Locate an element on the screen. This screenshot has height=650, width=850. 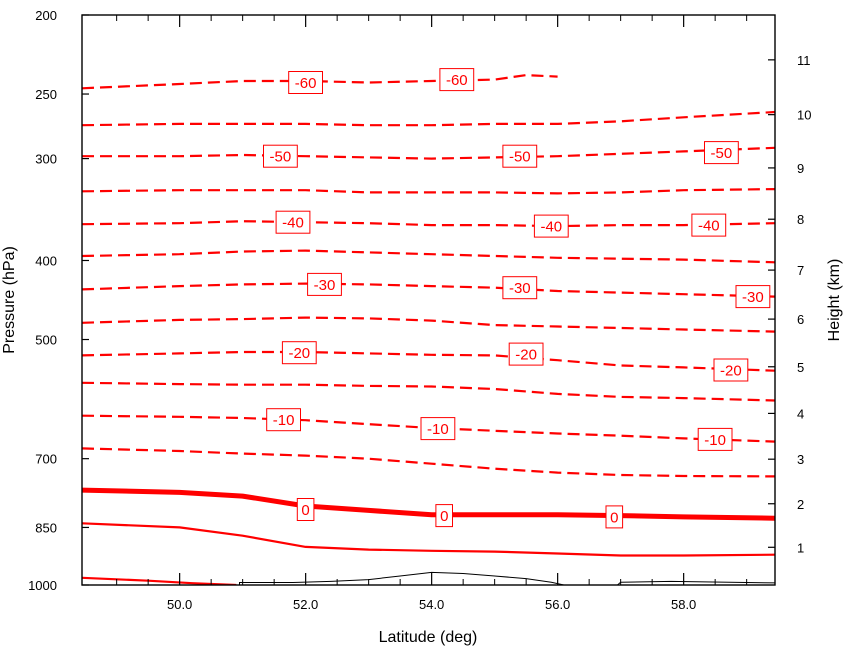
y-tick-label-height: 5 is located at coordinates (800, 367).